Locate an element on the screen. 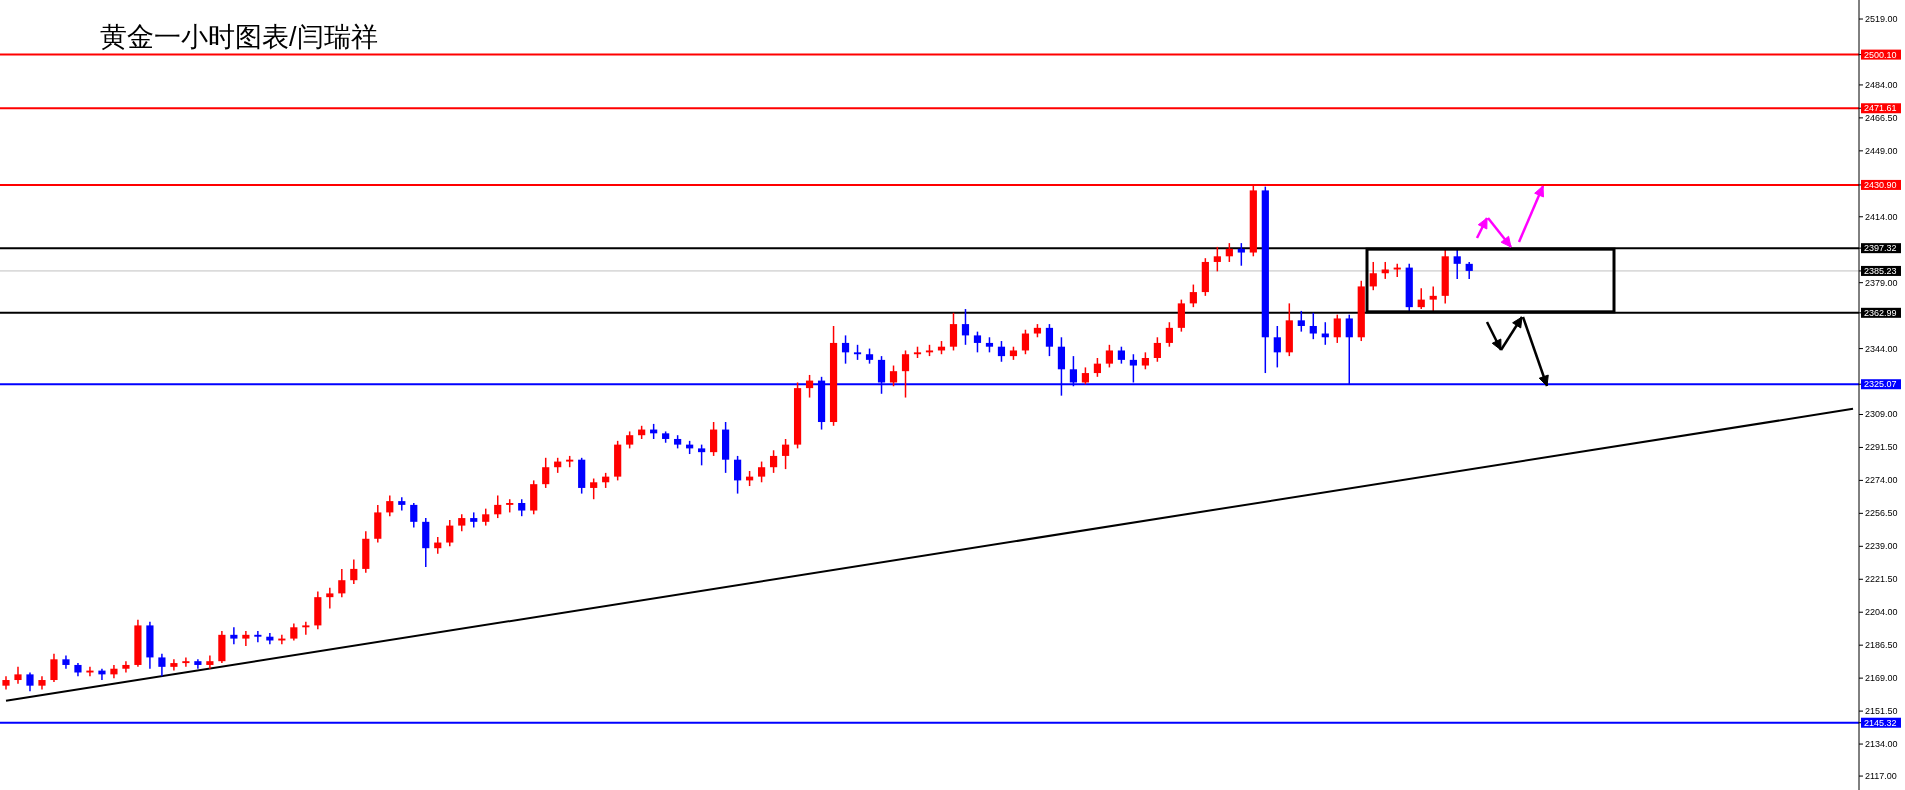 The height and width of the screenshot is (790, 1905). ref-label: 2385.23 is located at coordinates (1879, 270).